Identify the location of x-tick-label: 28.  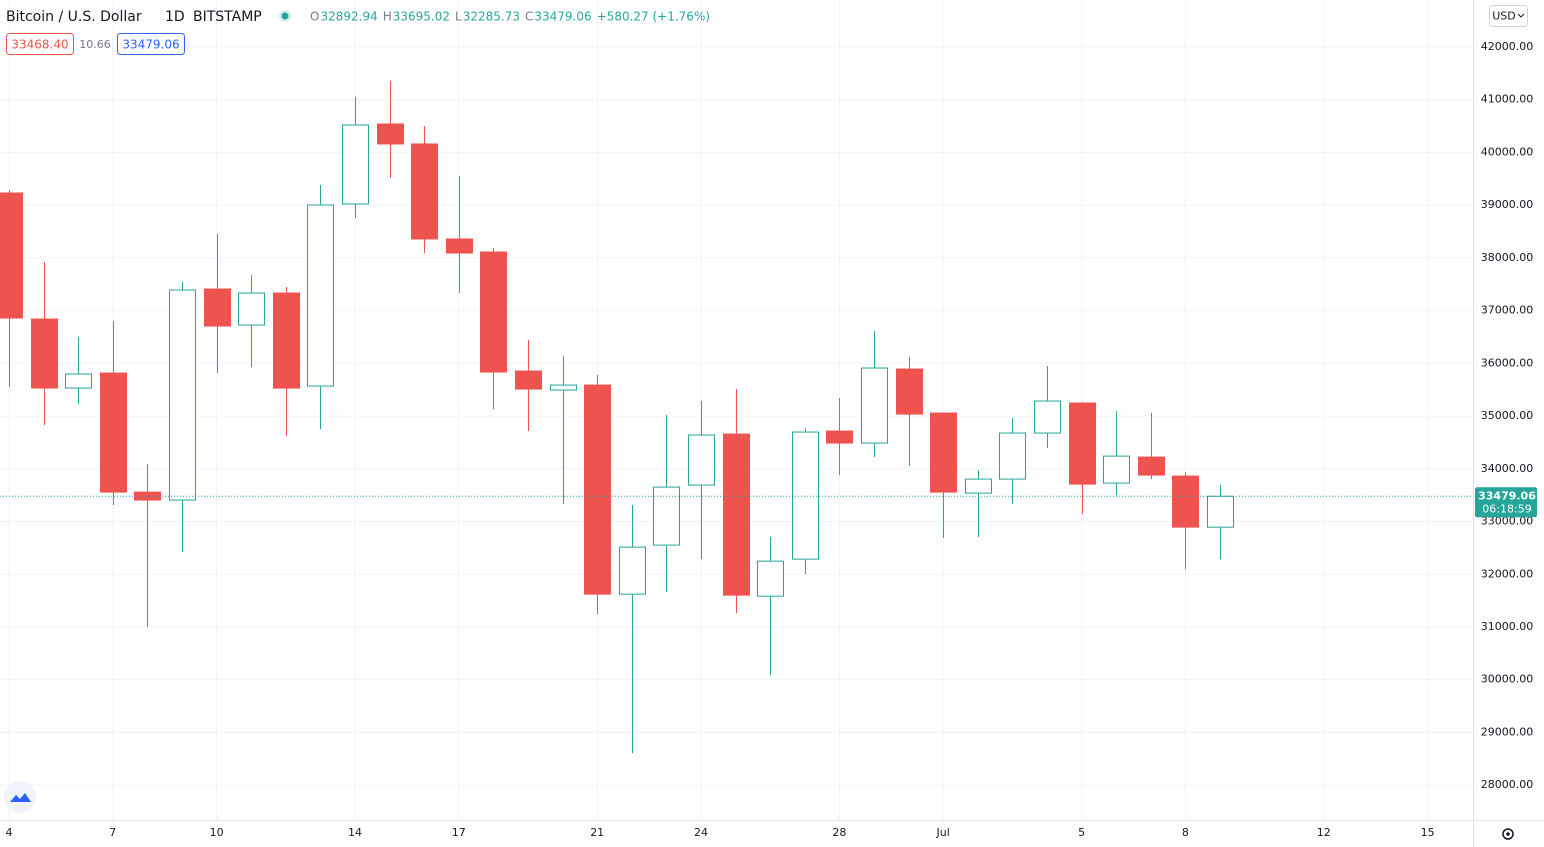
(839, 832).